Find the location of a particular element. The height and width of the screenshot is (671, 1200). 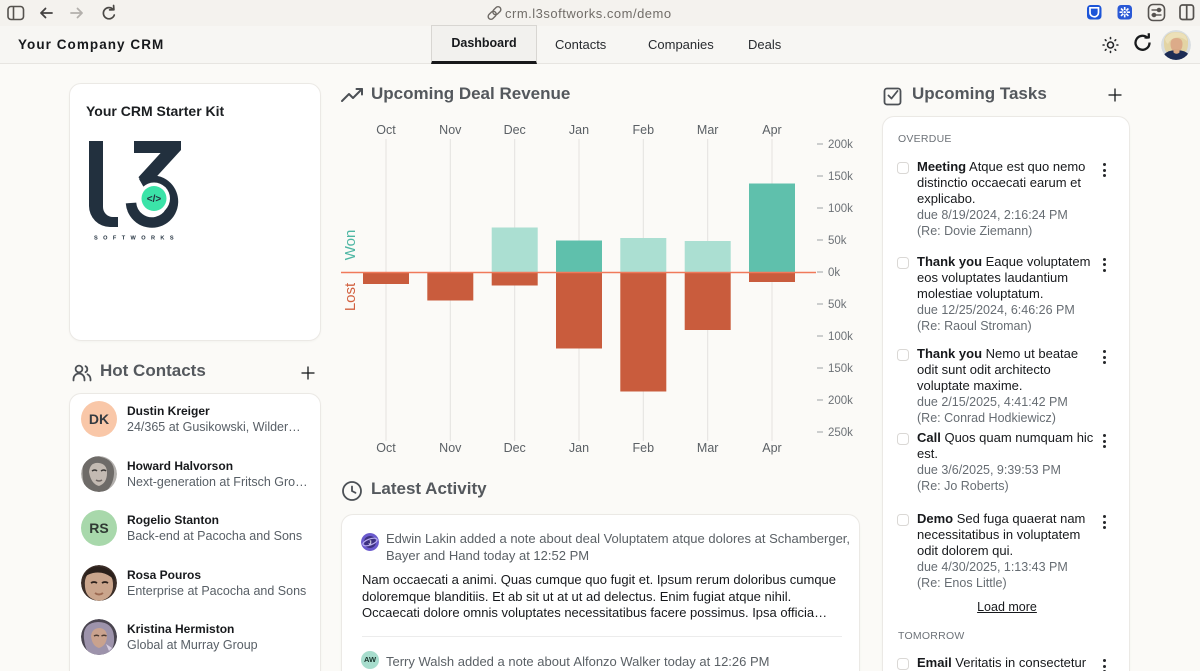

svg-text: 0k is located at coordinates (834, 273).